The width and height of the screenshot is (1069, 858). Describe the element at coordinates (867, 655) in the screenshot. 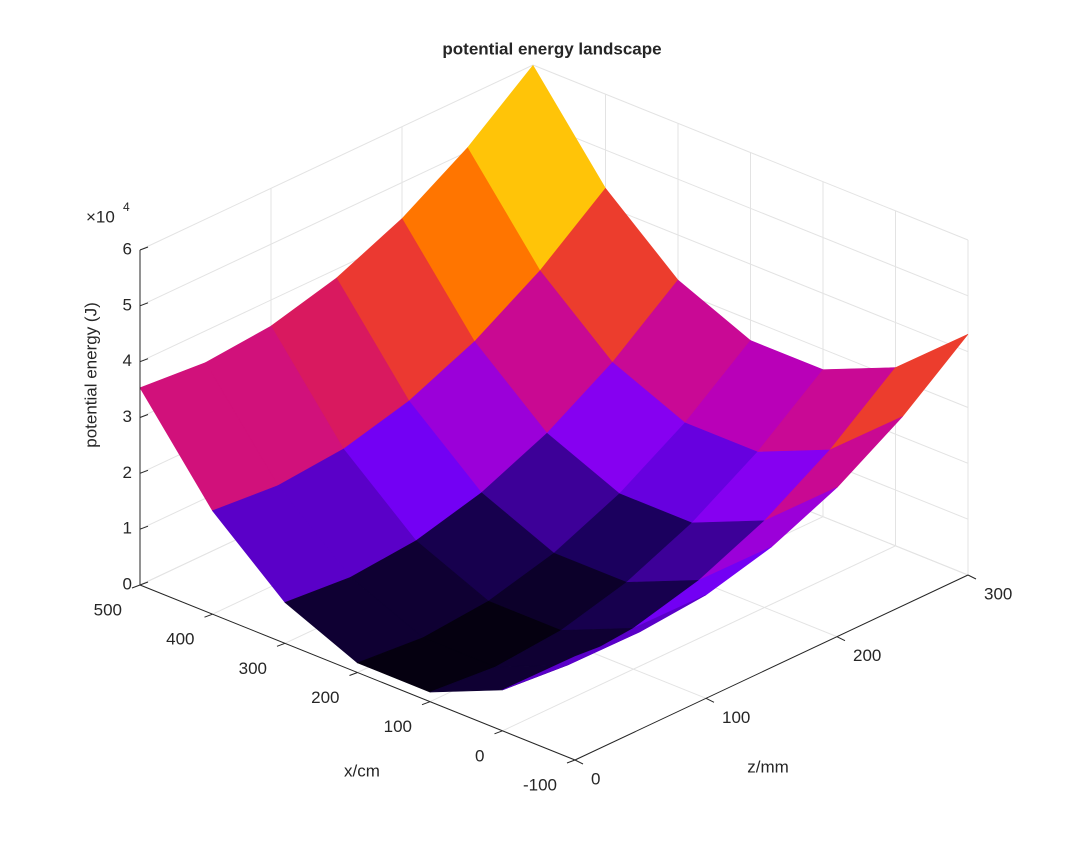

I see `y-tick-label: 200` at that location.